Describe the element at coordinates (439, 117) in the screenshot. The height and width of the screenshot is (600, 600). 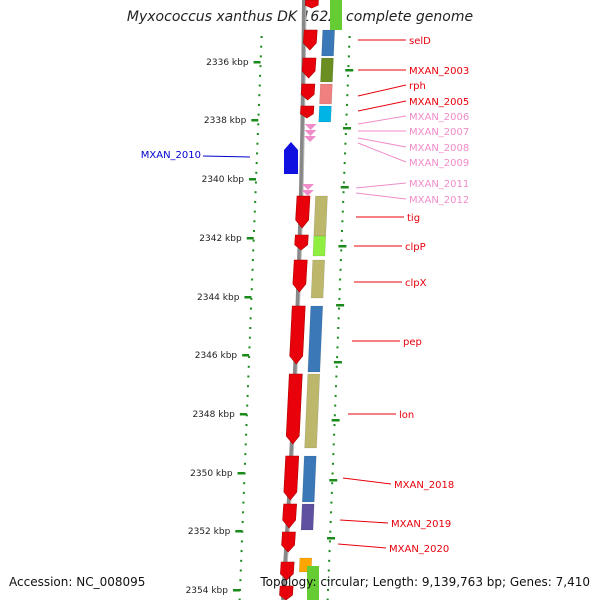
I see `gene-label: MXAN_2006` at that location.